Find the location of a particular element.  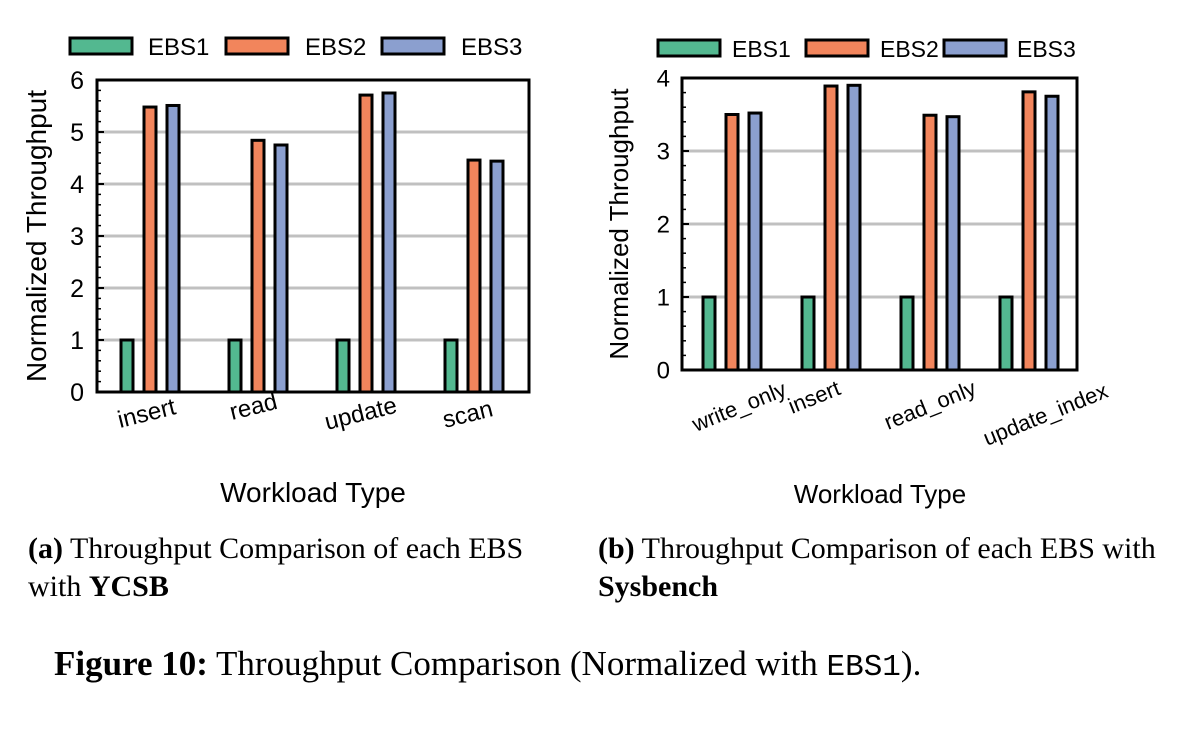

y-tick-label-b-3: 3 is located at coordinates (663, 152).